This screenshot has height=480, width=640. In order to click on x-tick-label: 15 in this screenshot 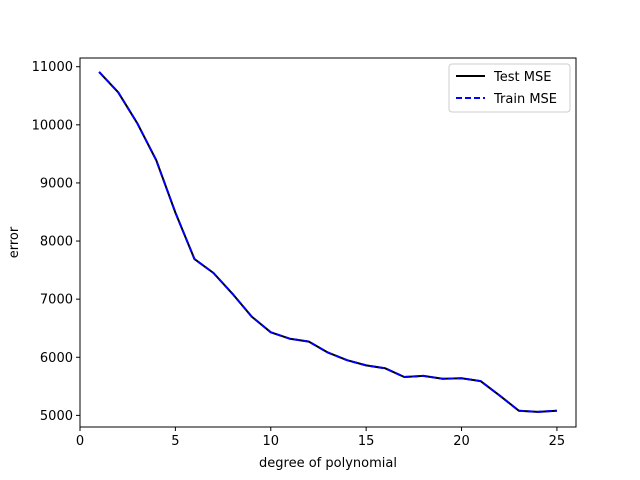, I will do `click(366, 441)`.